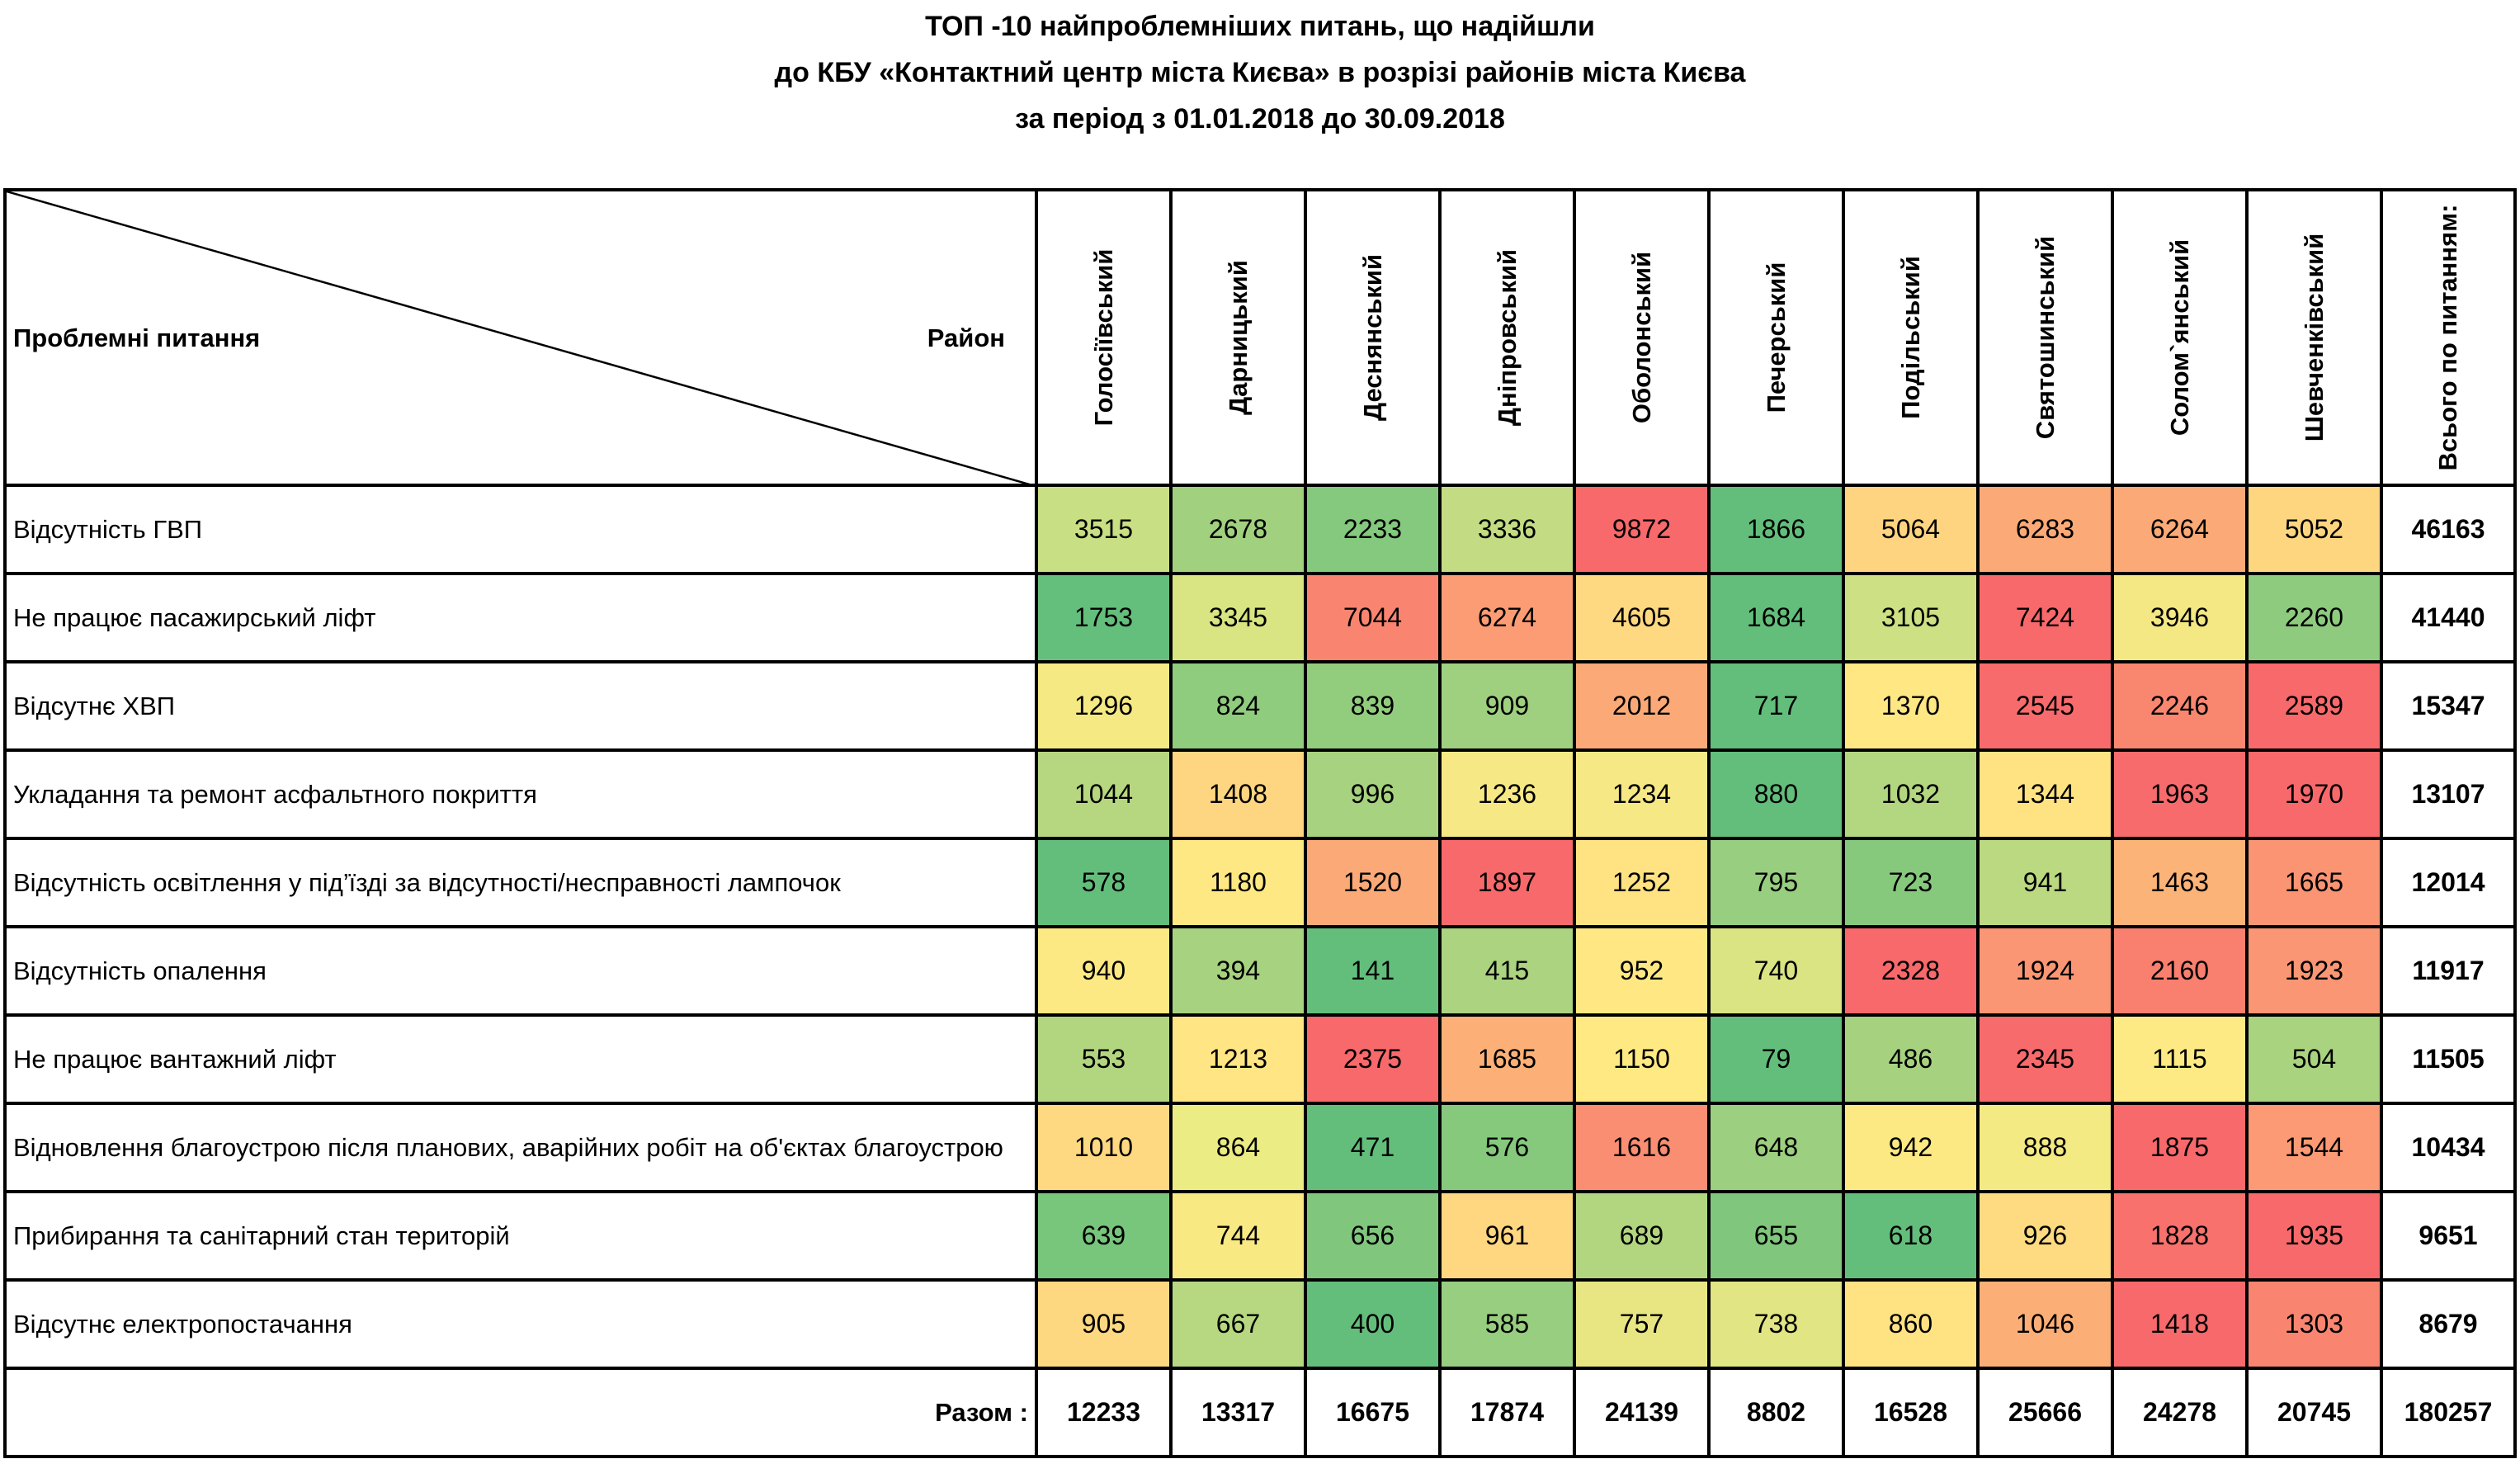  I want to click on value-cell: 5052, so click(2314, 529).